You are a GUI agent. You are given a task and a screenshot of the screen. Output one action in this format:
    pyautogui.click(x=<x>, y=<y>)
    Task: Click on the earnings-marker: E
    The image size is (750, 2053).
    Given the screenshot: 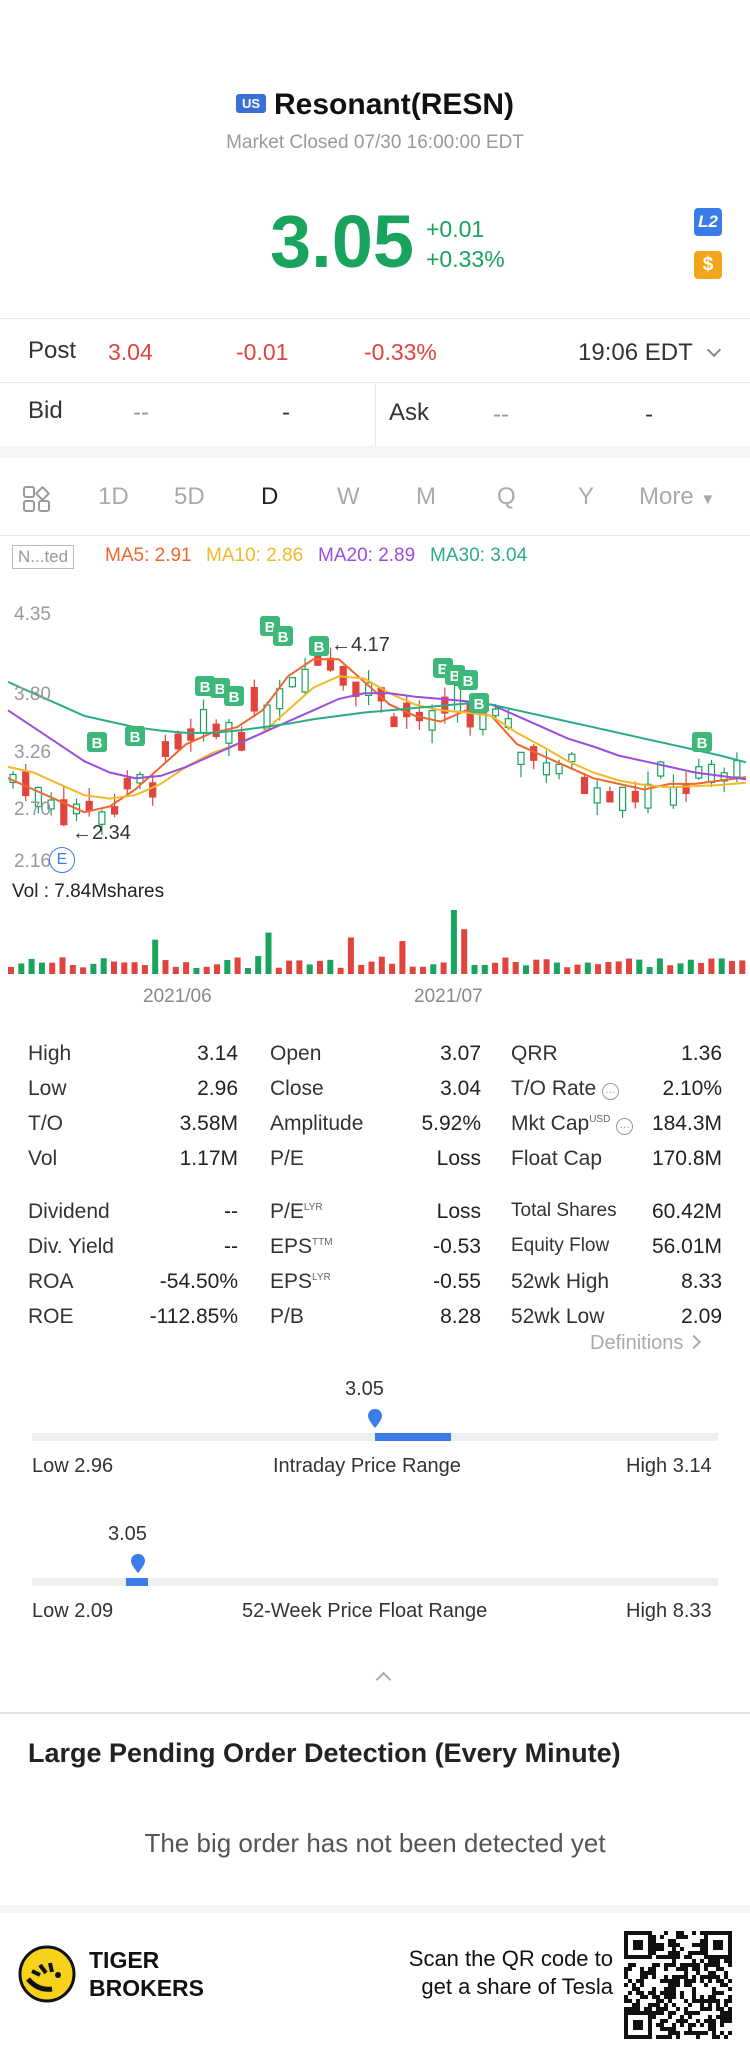 What is the action you would take?
    pyautogui.click(x=62, y=860)
    